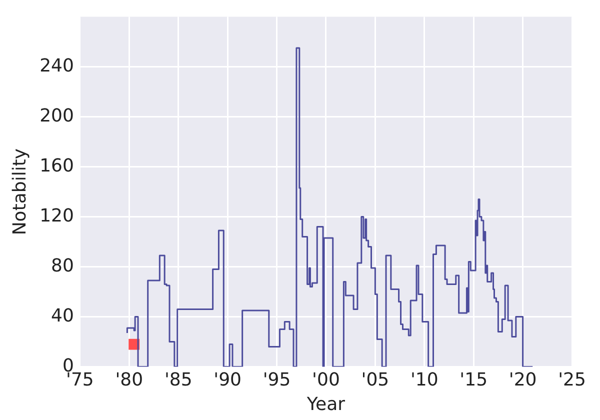  What do you see at coordinates (19, 192) in the screenshot?
I see `y-axis-title: Notability` at bounding box center [19, 192].